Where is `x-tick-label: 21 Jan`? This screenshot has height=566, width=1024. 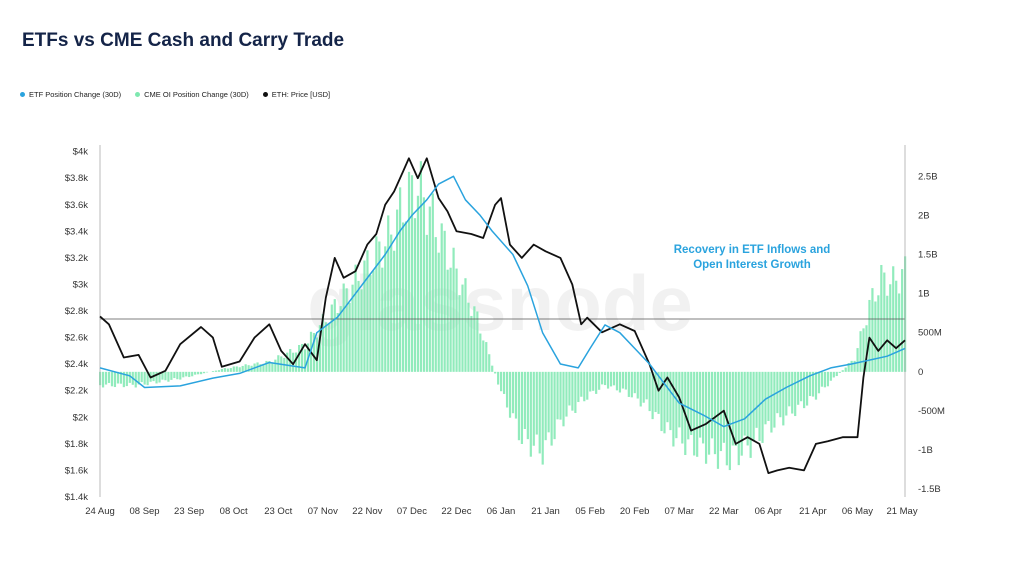 x-tick-label: 21 Jan is located at coordinates (545, 511).